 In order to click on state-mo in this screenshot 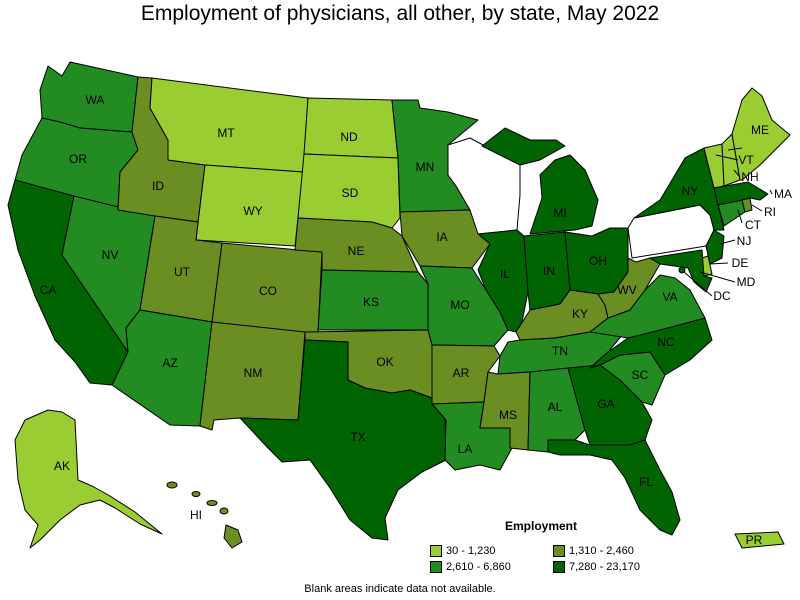, I will do `click(464, 306)`.